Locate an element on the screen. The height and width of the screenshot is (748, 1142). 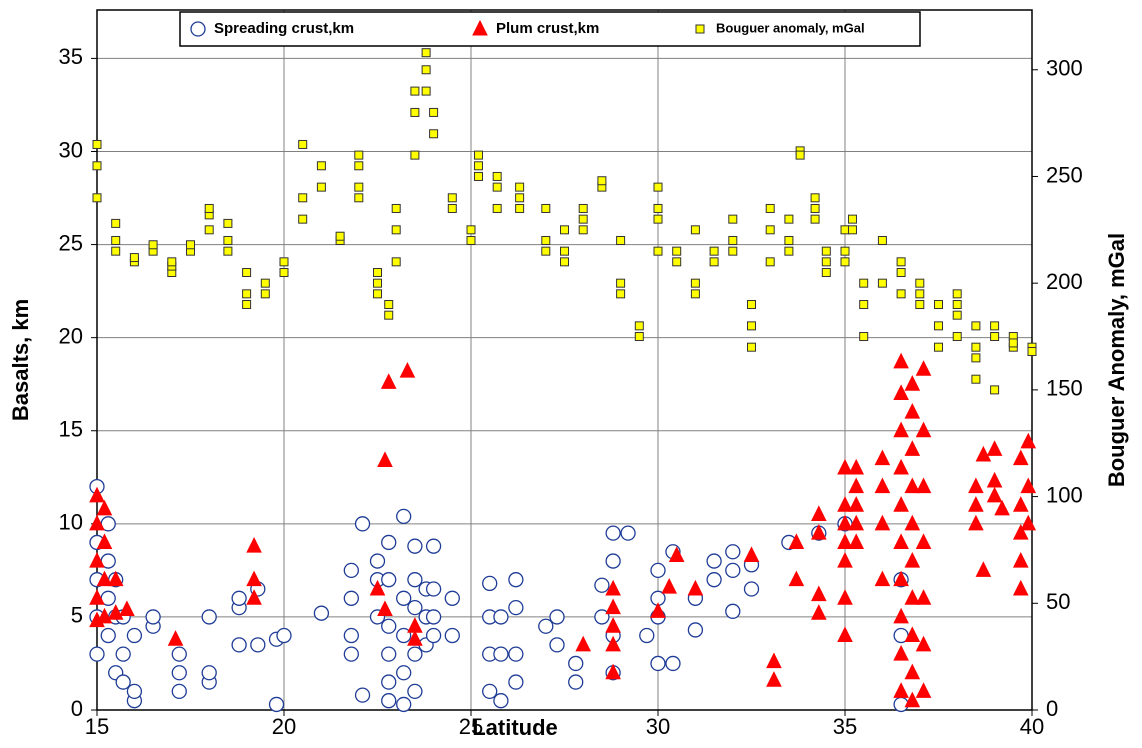
y-tick-label: 15 is located at coordinates (71, 429).